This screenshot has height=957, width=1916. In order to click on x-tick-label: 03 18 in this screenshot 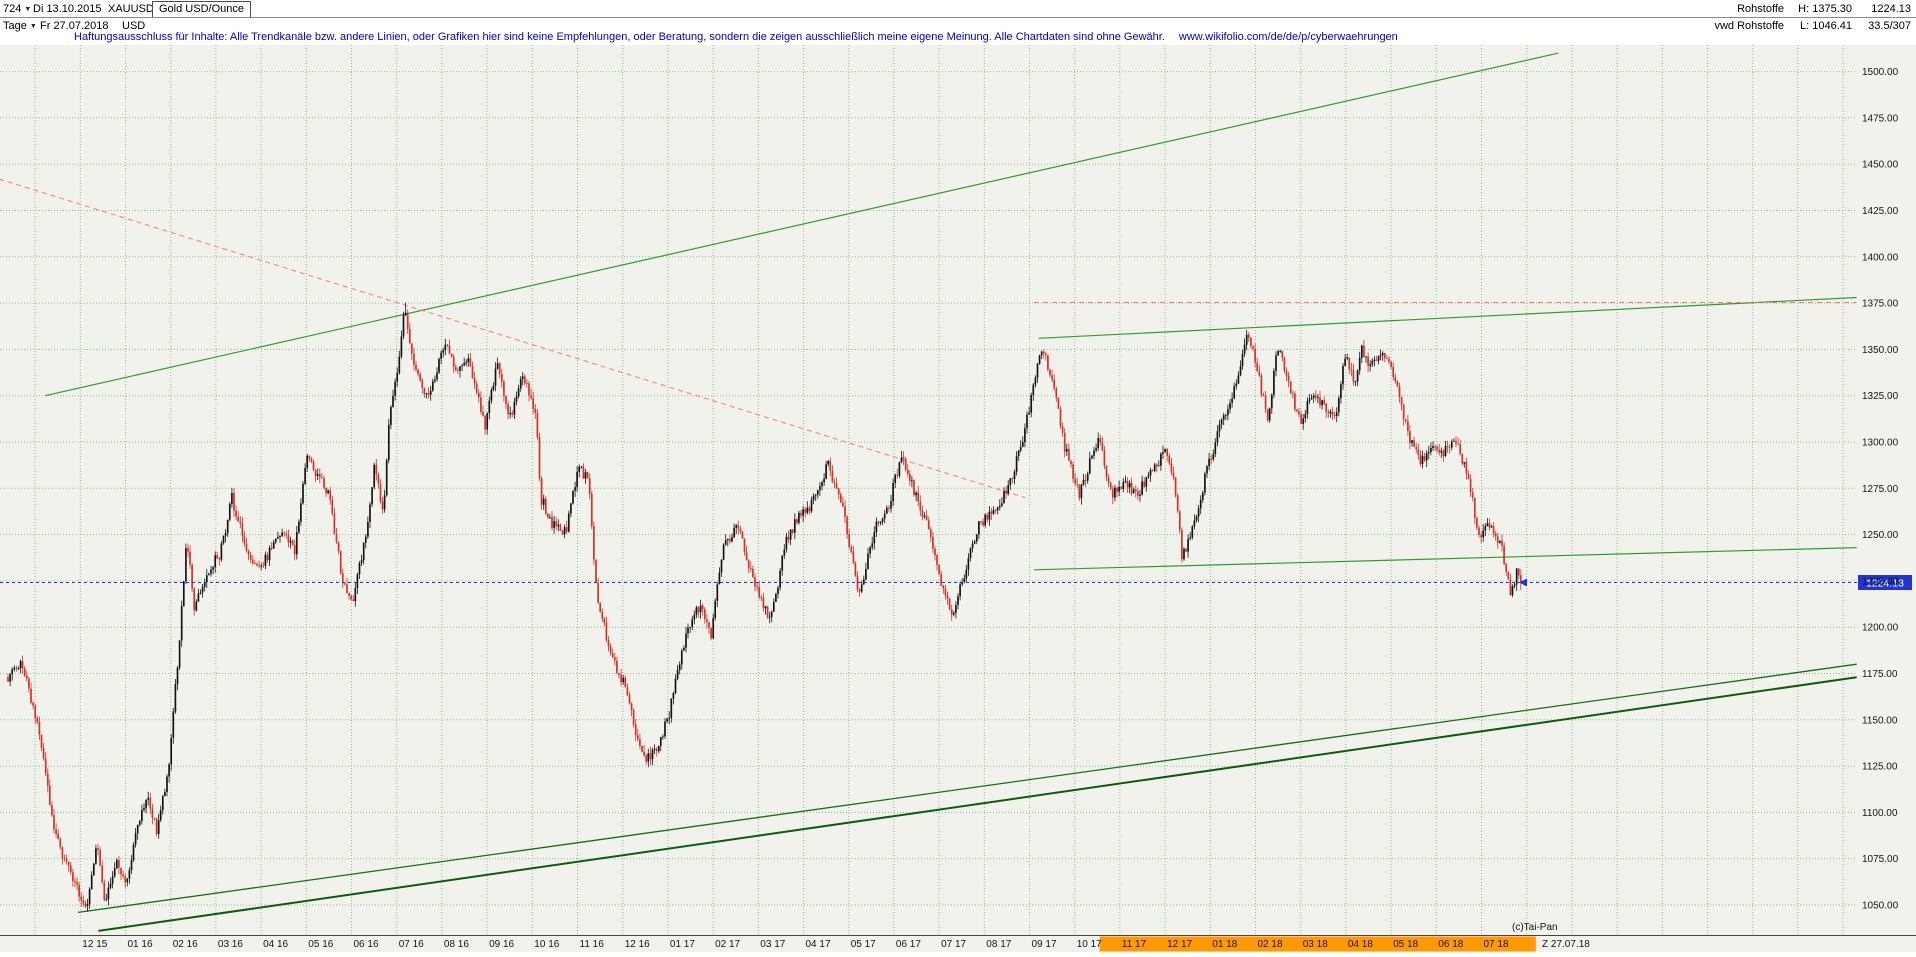, I will do `click(1315, 944)`.